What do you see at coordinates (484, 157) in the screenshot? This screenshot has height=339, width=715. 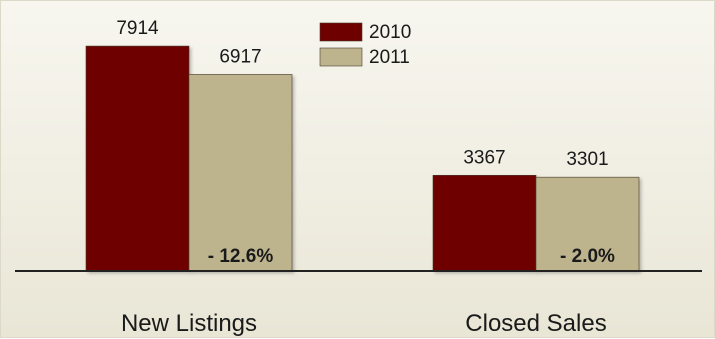 I see `value-label: 3367` at bounding box center [484, 157].